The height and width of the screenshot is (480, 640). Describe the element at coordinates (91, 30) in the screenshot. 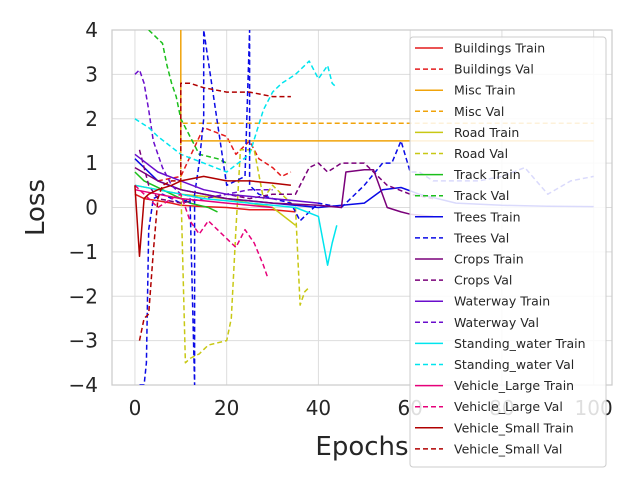

I see `y-tick-label: 4` at that location.